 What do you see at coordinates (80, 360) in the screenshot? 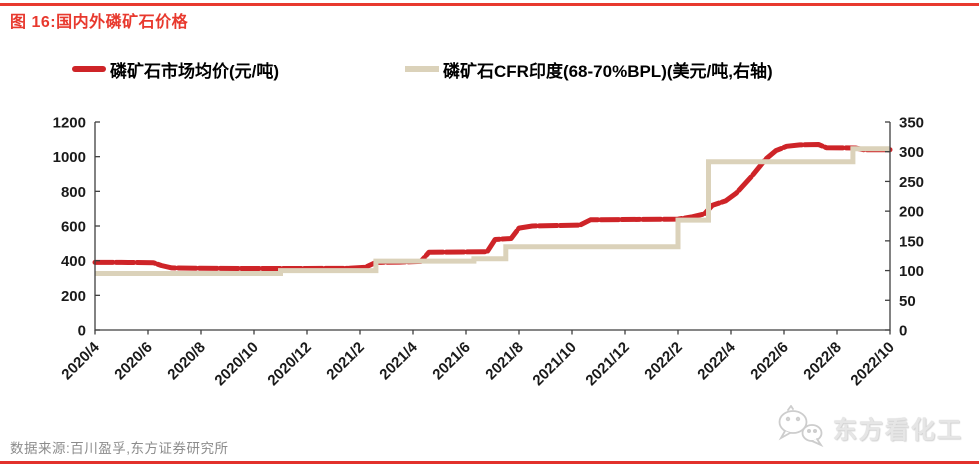
I see `svg-text: 2020/4` at bounding box center [80, 360].